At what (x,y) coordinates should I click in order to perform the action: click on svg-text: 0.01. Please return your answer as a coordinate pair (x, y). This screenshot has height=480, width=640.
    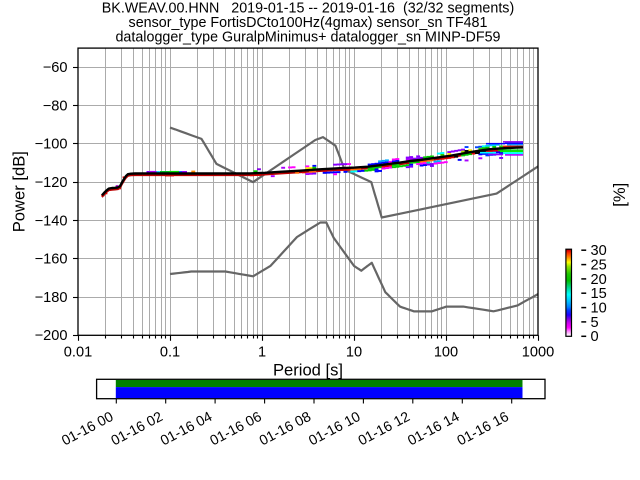
    Looking at the image, I should click on (78, 353).